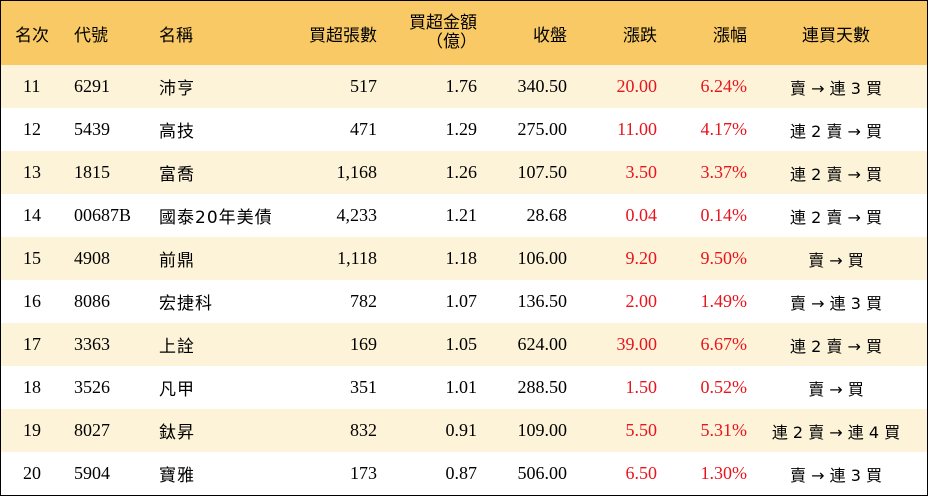 The image size is (928, 496). Describe the element at coordinates (640, 35) in the screenshot. I see `header-change: 漲跌` at that location.